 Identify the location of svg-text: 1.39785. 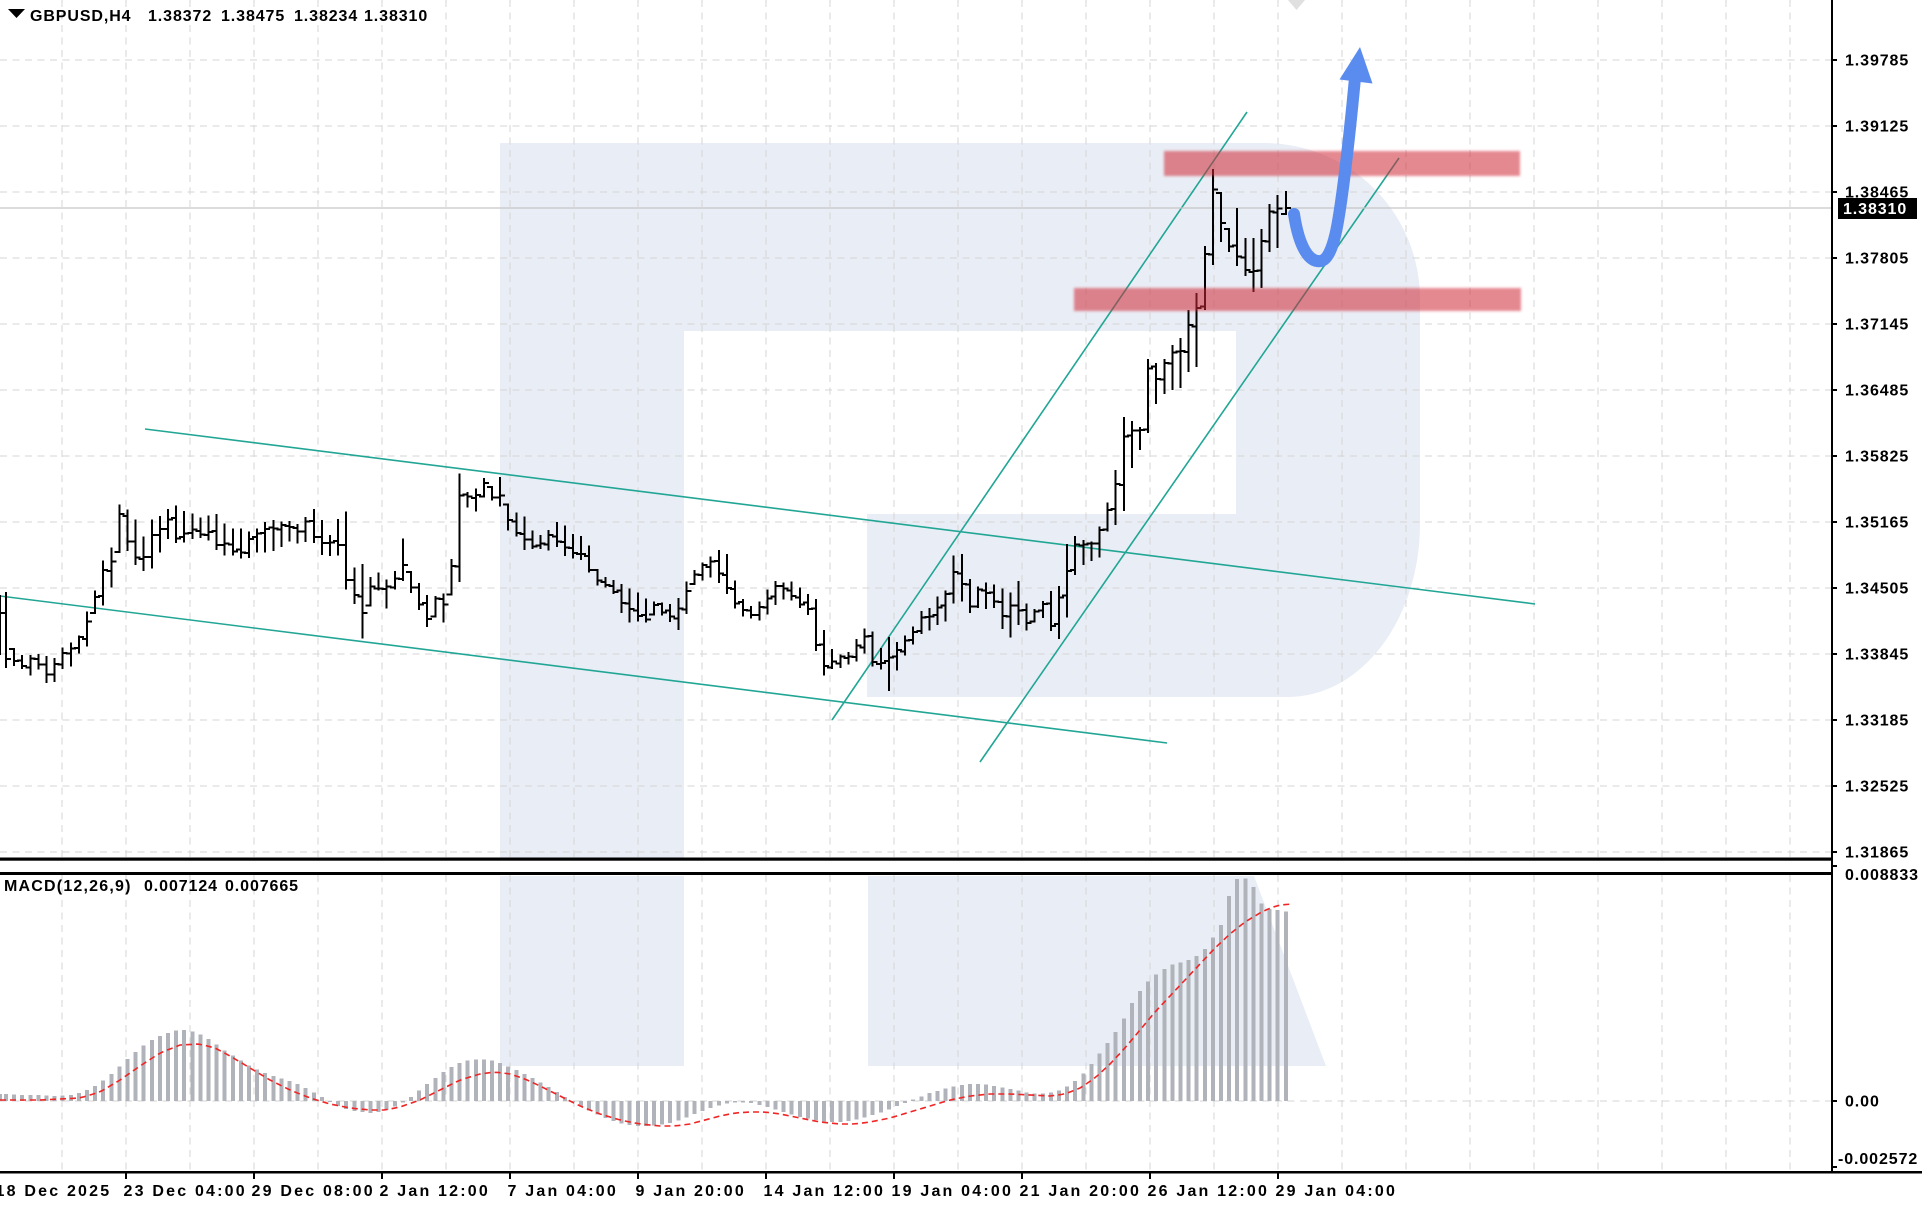
(1877, 61).